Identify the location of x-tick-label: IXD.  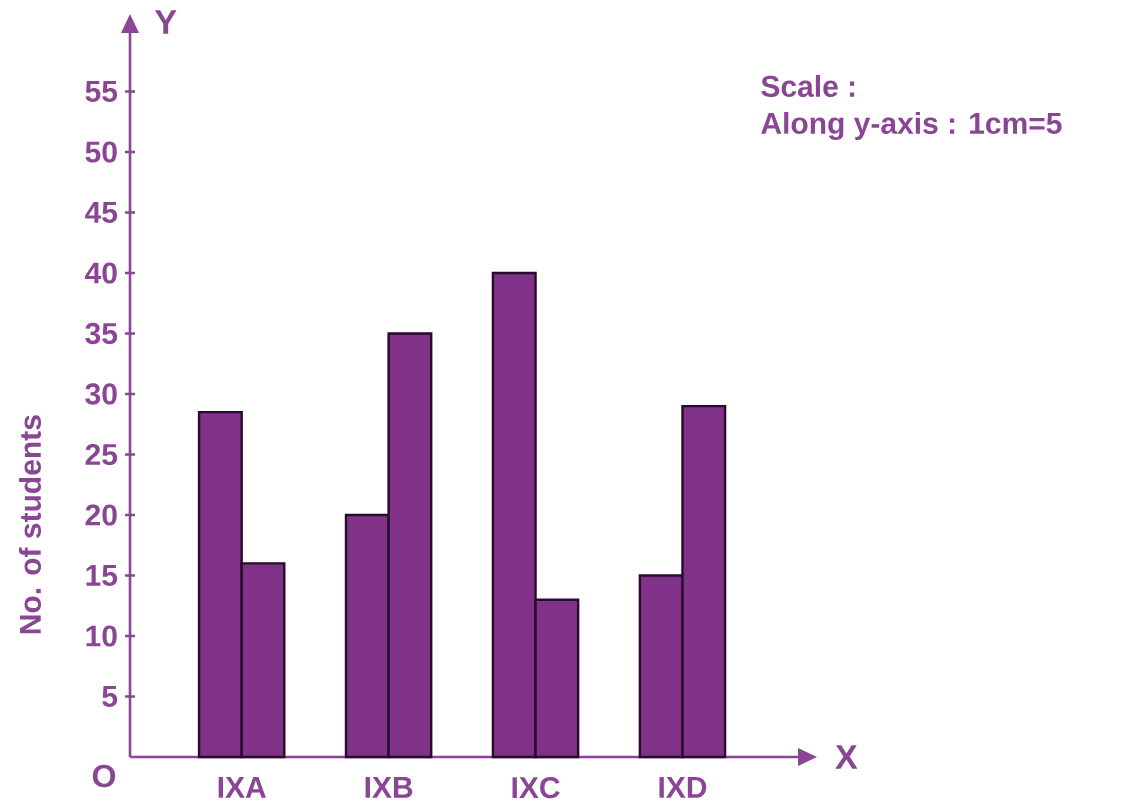
(683, 787).